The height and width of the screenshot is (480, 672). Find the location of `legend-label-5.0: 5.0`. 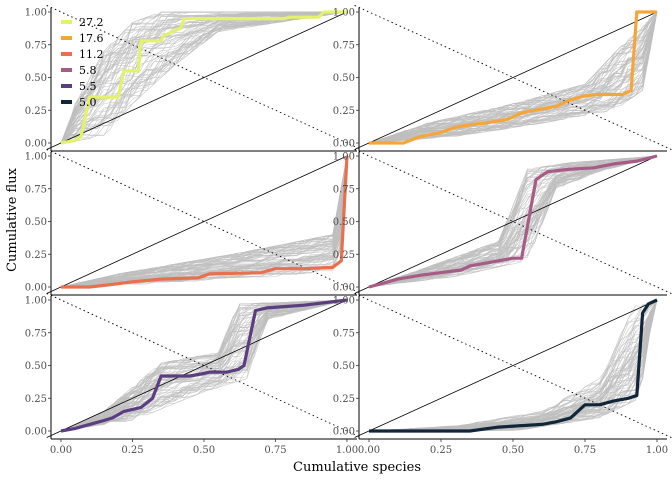

legend-label-5.0: 5.0 is located at coordinates (88, 102).